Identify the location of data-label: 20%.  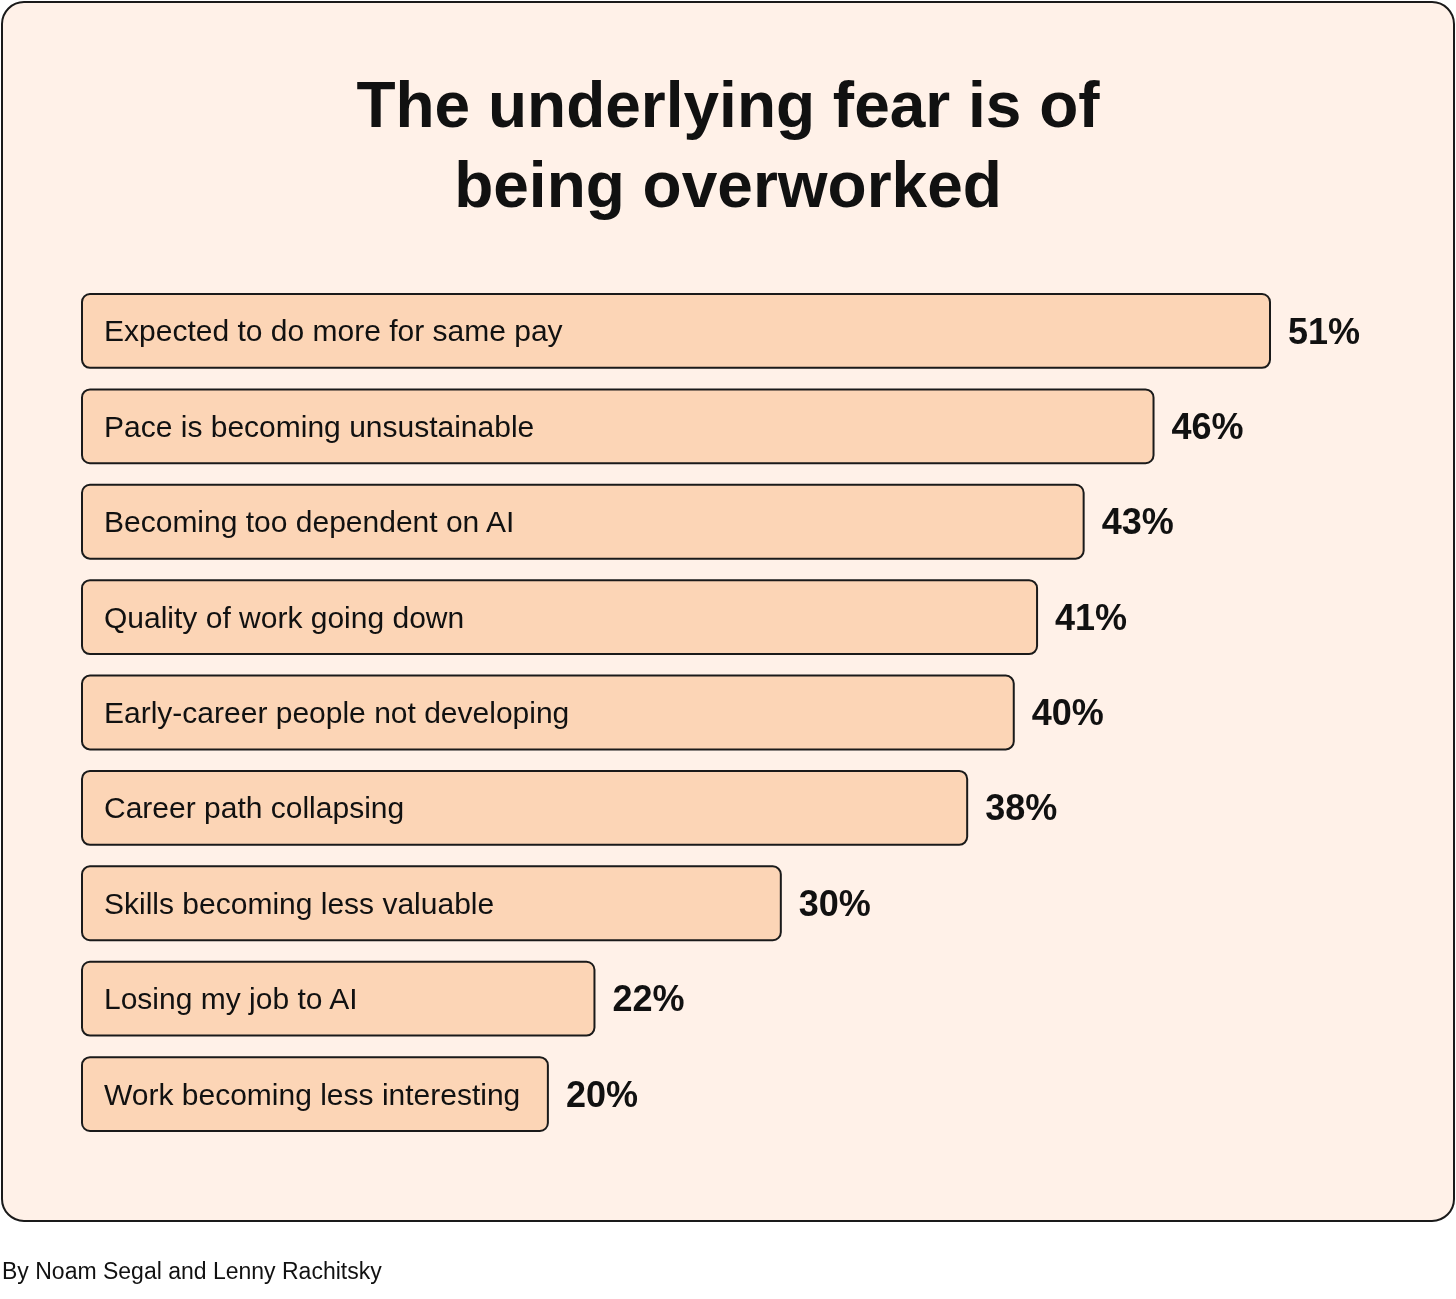
(601, 1094).